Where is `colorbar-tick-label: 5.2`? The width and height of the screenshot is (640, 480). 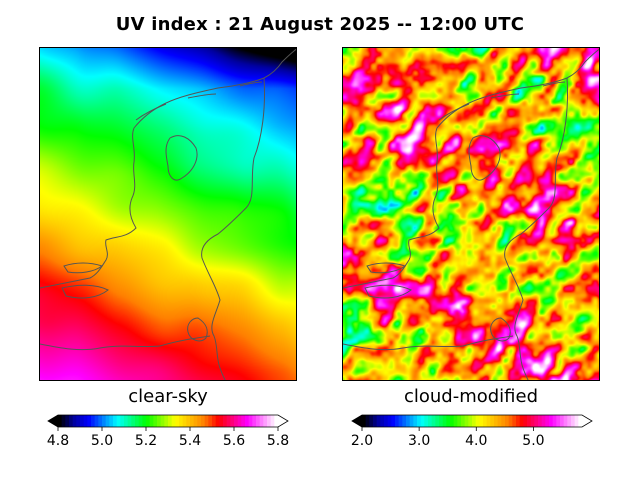
colorbar-tick-label: 5.2 is located at coordinates (146, 441).